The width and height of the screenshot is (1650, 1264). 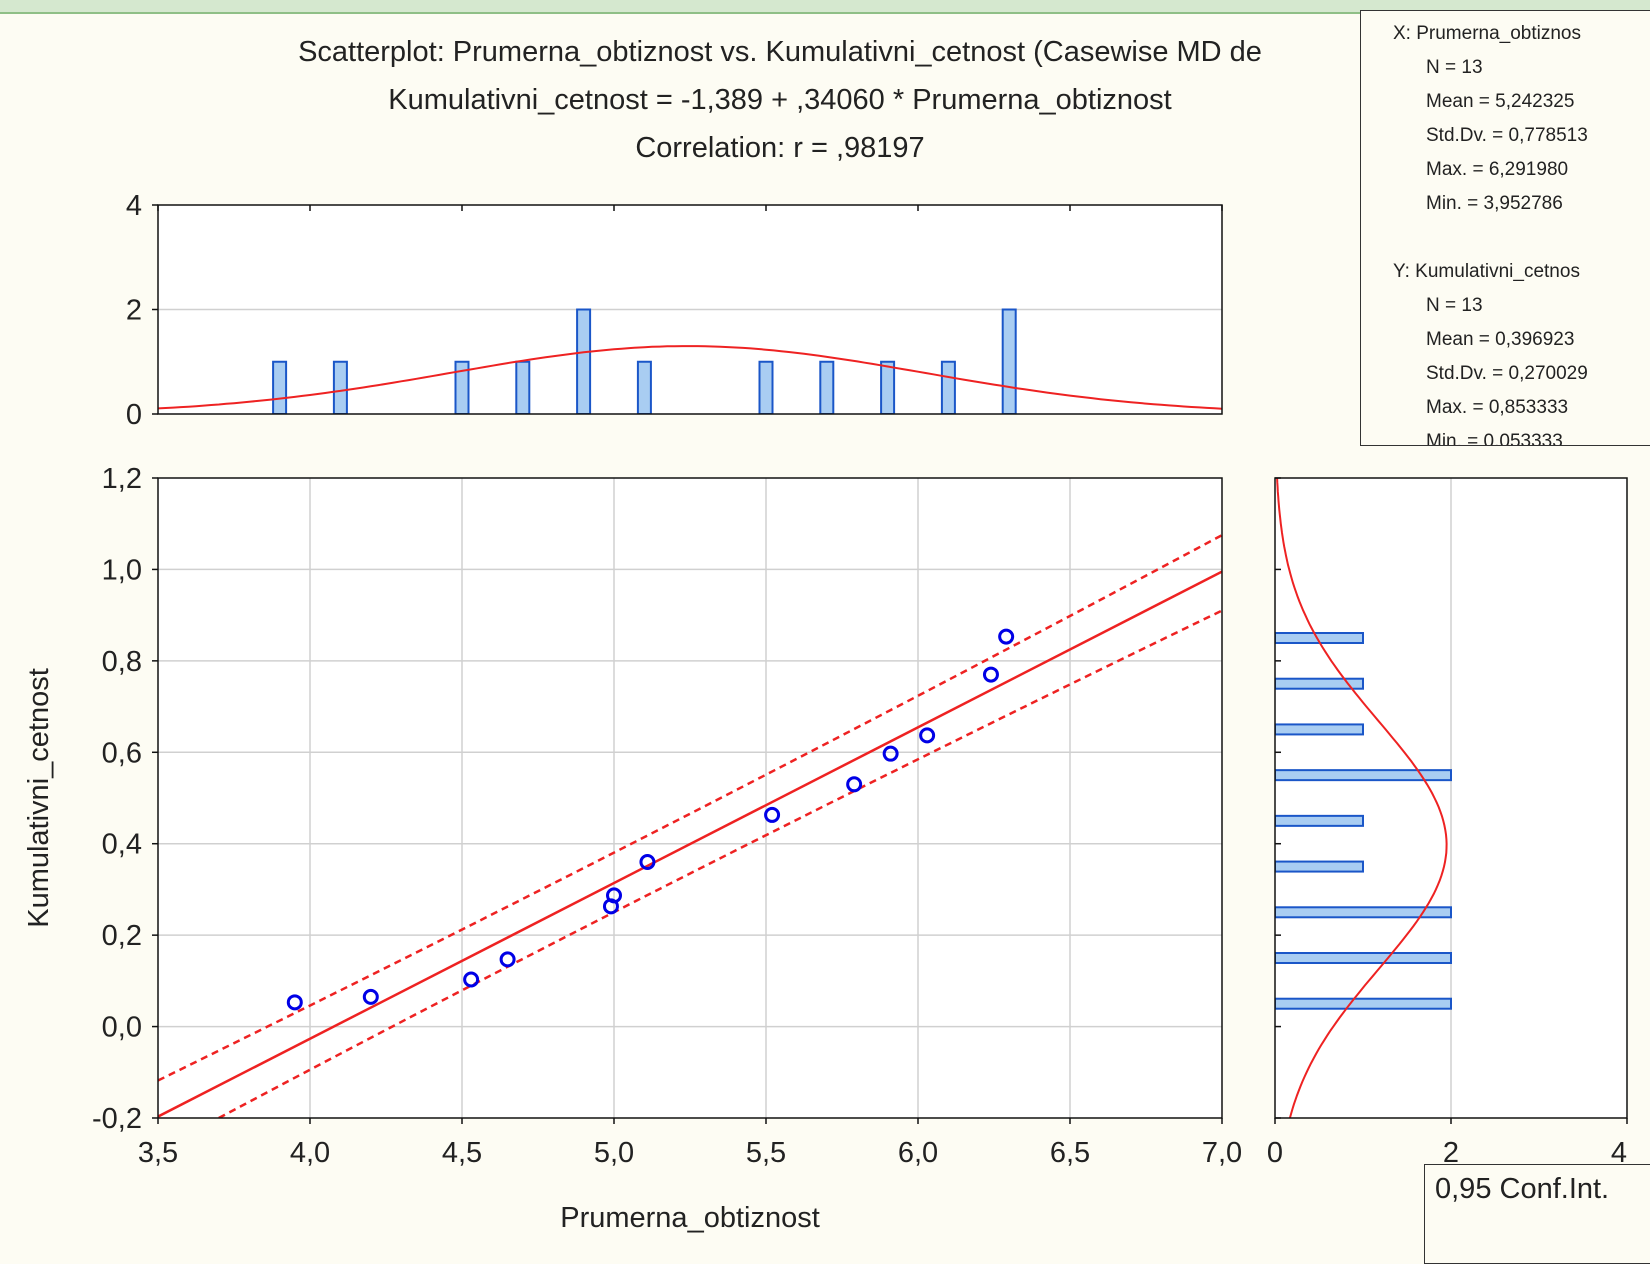 What do you see at coordinates (780, 148) in the screenshot?
I see `chart-correlation: Correlation: r = ,98197` at bounding box center [780, 148].